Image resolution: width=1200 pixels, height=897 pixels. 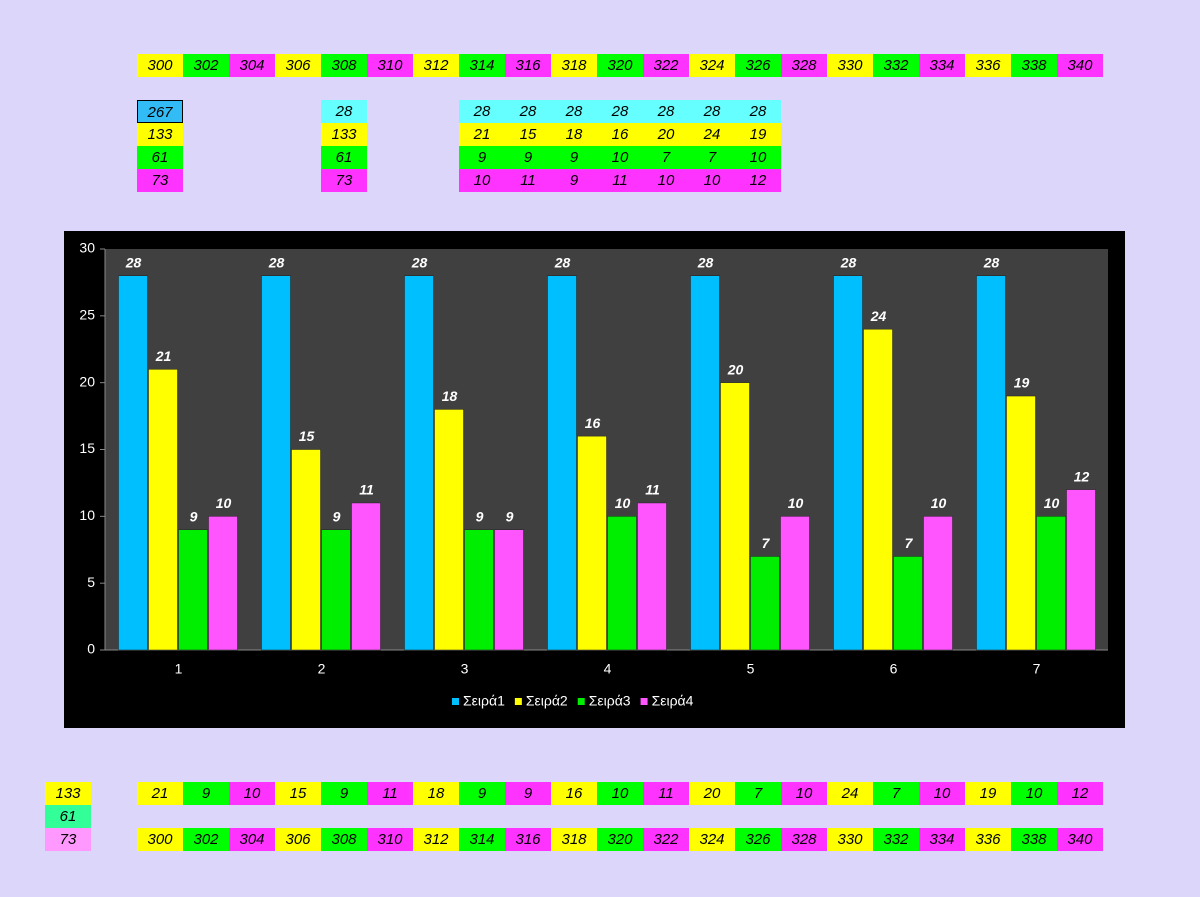 What do you see at coordinates (574, 65) in the screenshot?
I see `header-cell: 318` at bounding box center [574, 65].